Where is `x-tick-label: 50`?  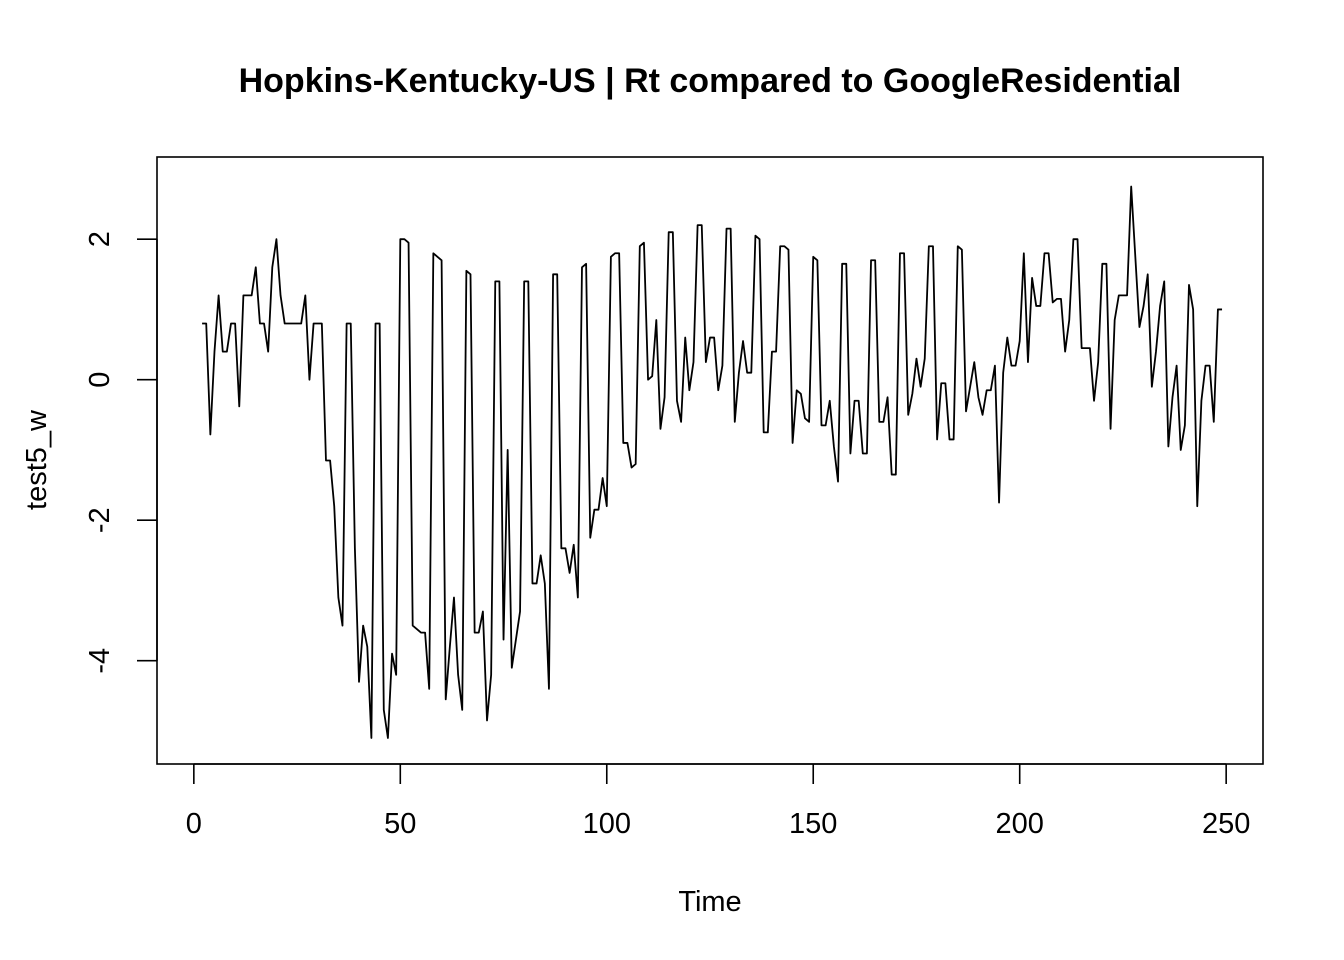 x-tick-label: 50 is located at coordinates (400, 824).